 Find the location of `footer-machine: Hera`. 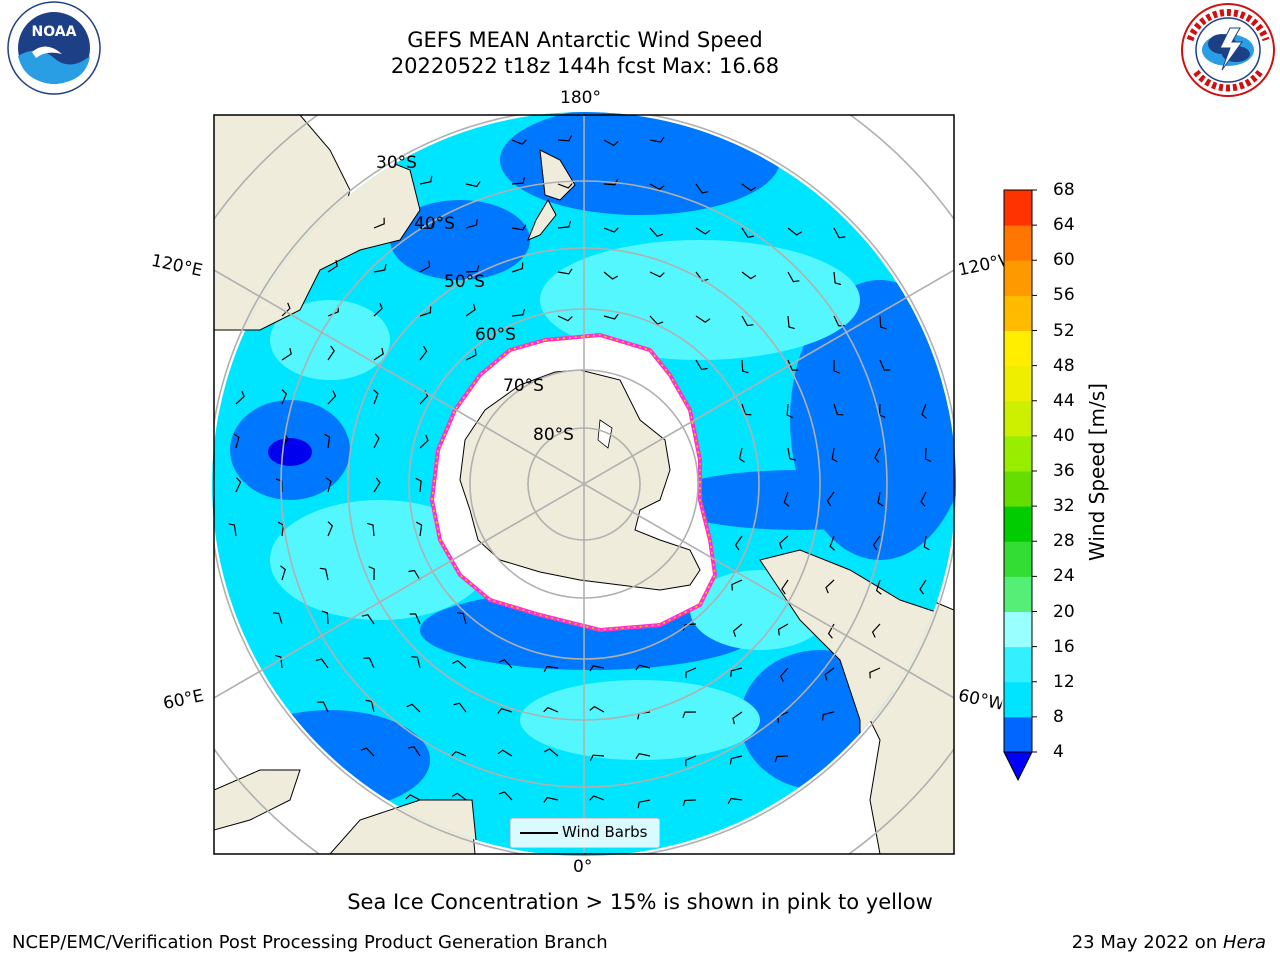

footer-machine: Hera is located at coordinates (1244, 942).